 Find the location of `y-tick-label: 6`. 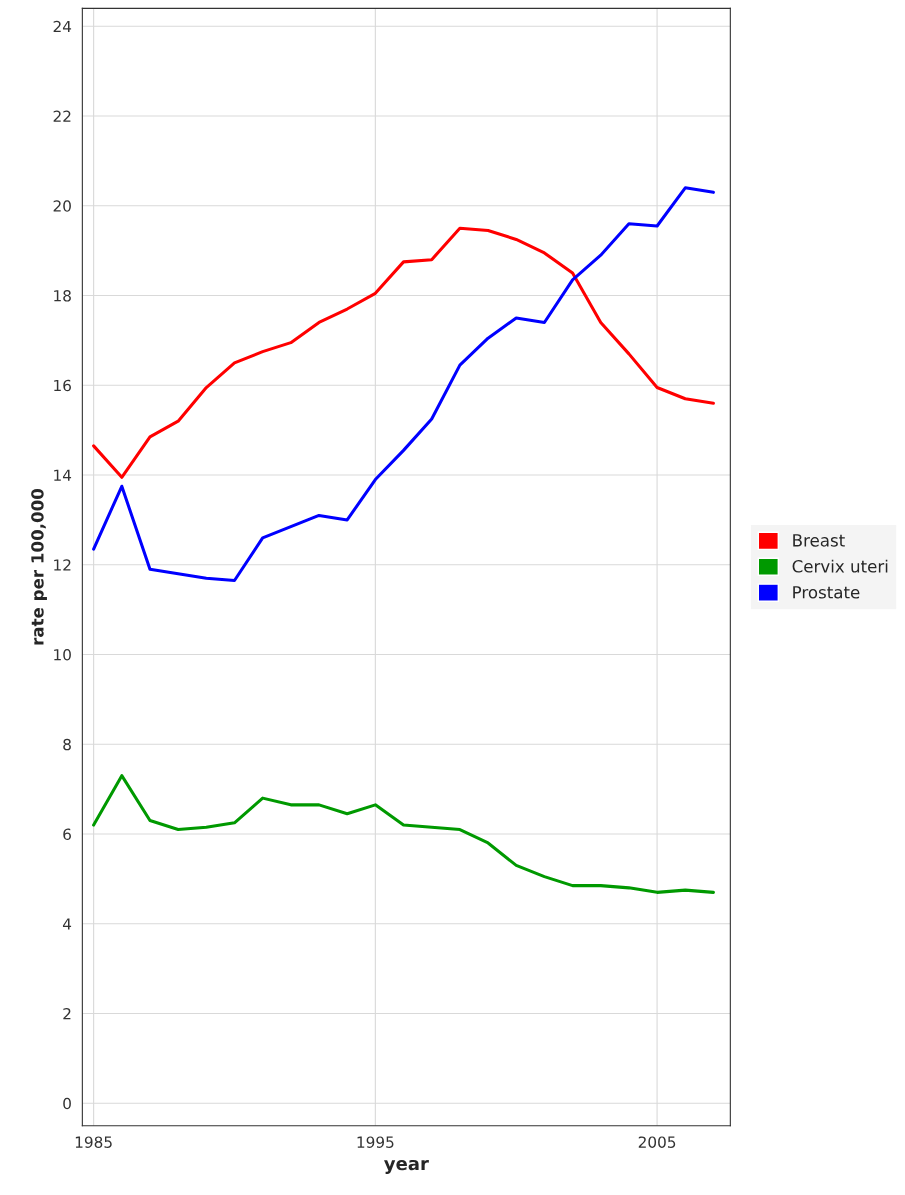

y-tick-label: 6 is located at coordinates (67, 834).